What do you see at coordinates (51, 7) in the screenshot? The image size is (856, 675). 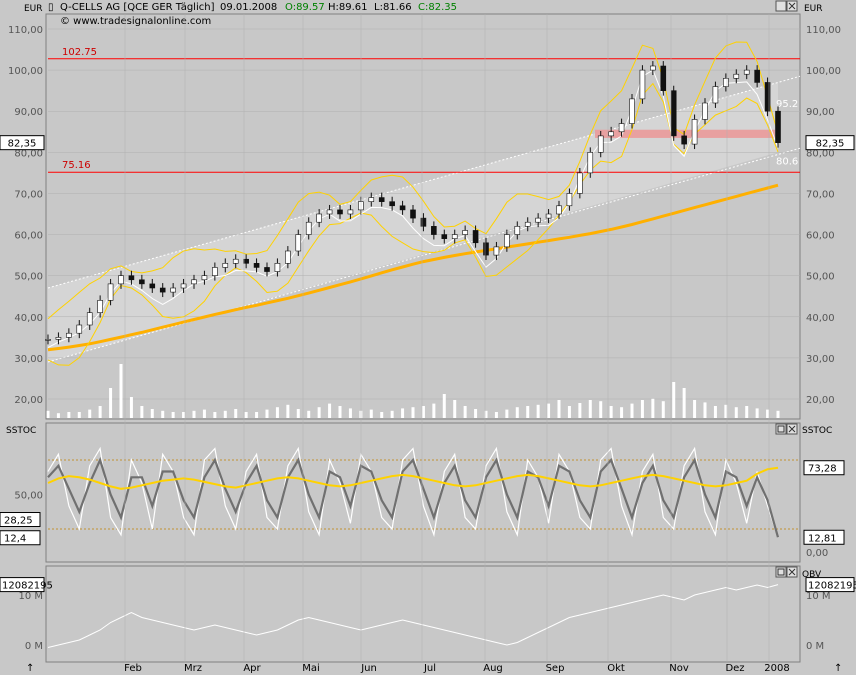 I see `chart-icon: ▯` at bounding box center [51, 7].